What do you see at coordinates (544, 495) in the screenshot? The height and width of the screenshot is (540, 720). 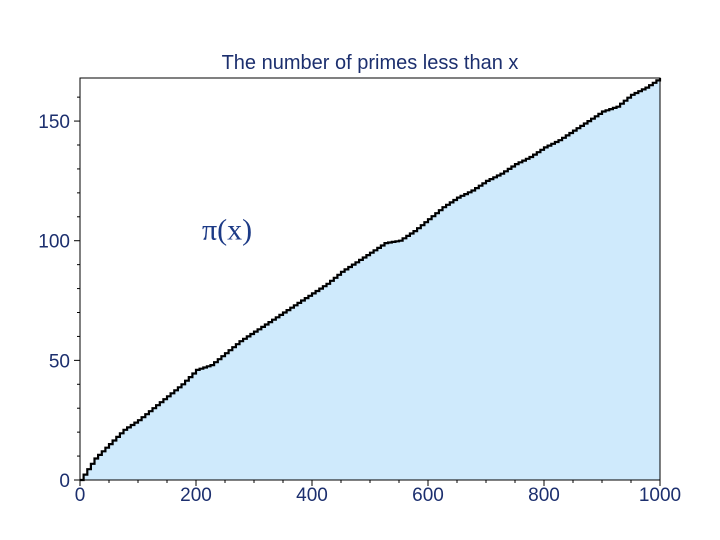 I see `x-tick-label: 800` at bounding box center [544, 495].